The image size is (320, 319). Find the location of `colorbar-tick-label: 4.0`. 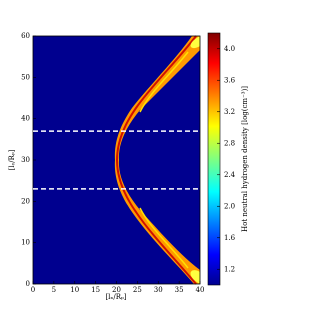

colorbar-tick-label: 4.0 is located at coordinates (229, 49).